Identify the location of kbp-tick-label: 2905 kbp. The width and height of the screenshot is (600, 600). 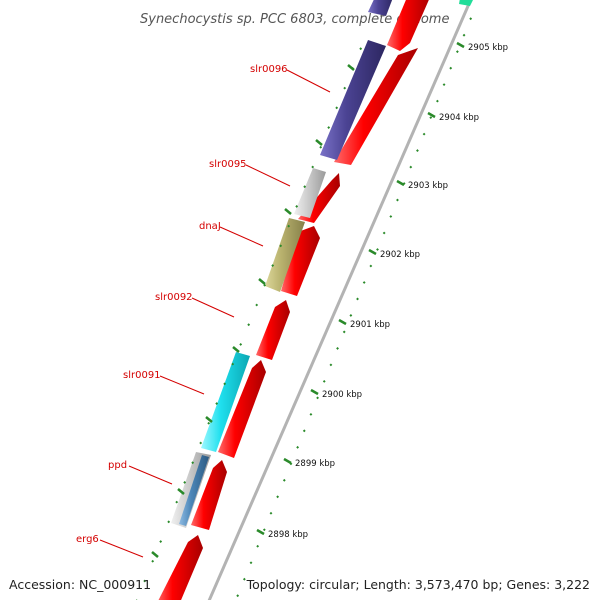
(488, 48).